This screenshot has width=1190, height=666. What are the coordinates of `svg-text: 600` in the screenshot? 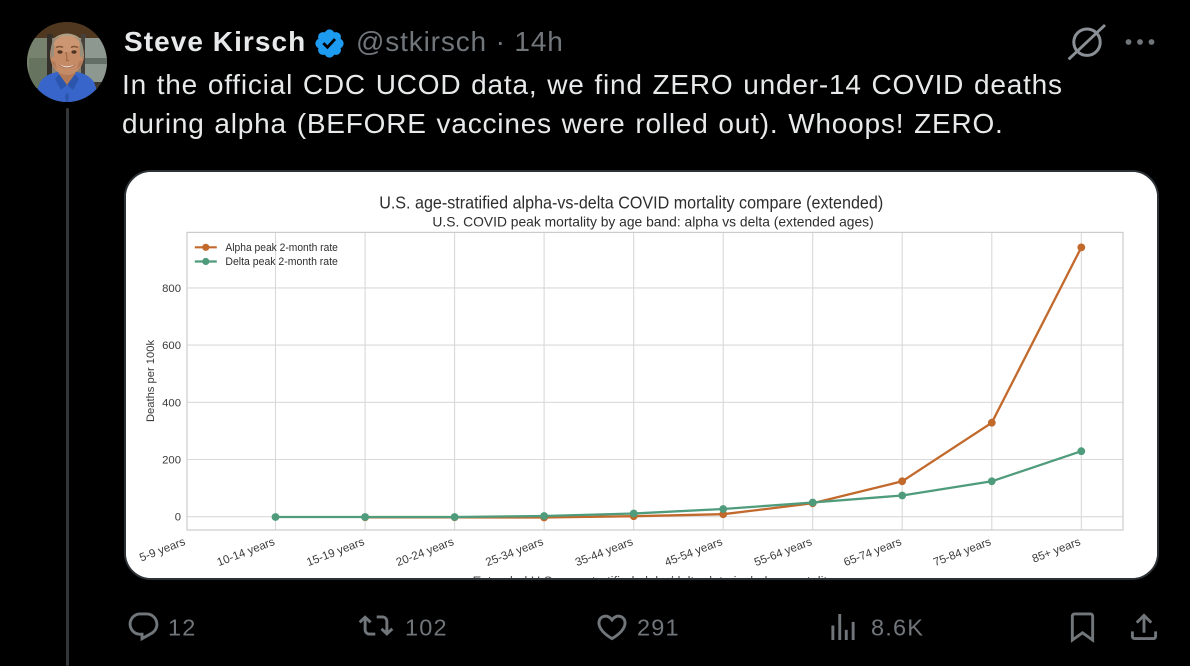 It's located at (171, 346).